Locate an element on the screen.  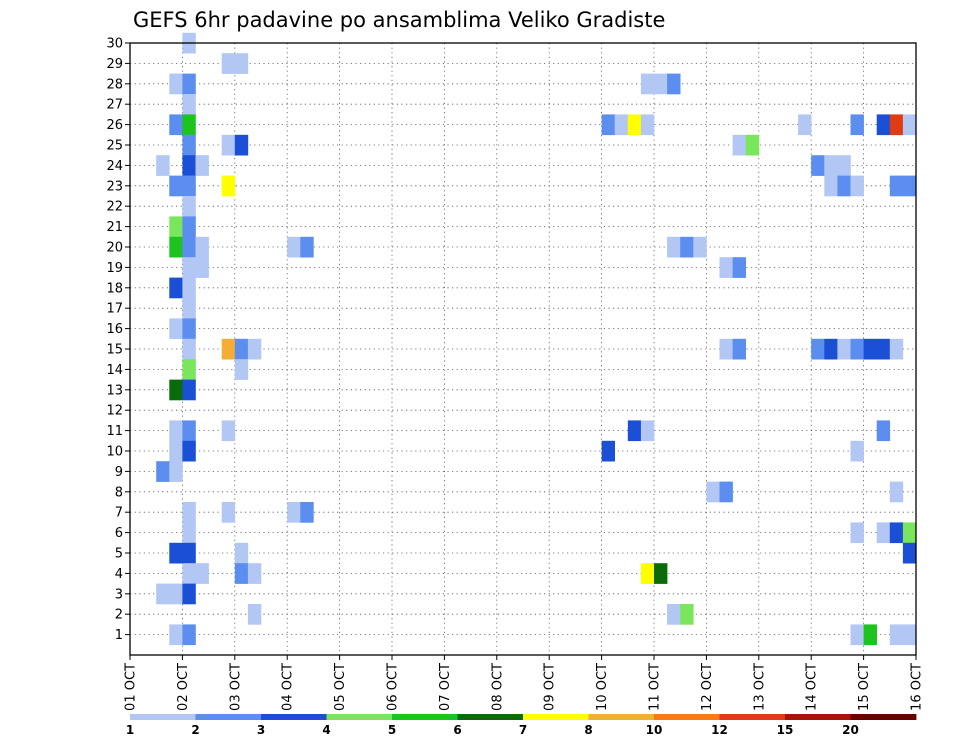
x-tick-label-7: 08 OCT is located at coordinates (497, 687).